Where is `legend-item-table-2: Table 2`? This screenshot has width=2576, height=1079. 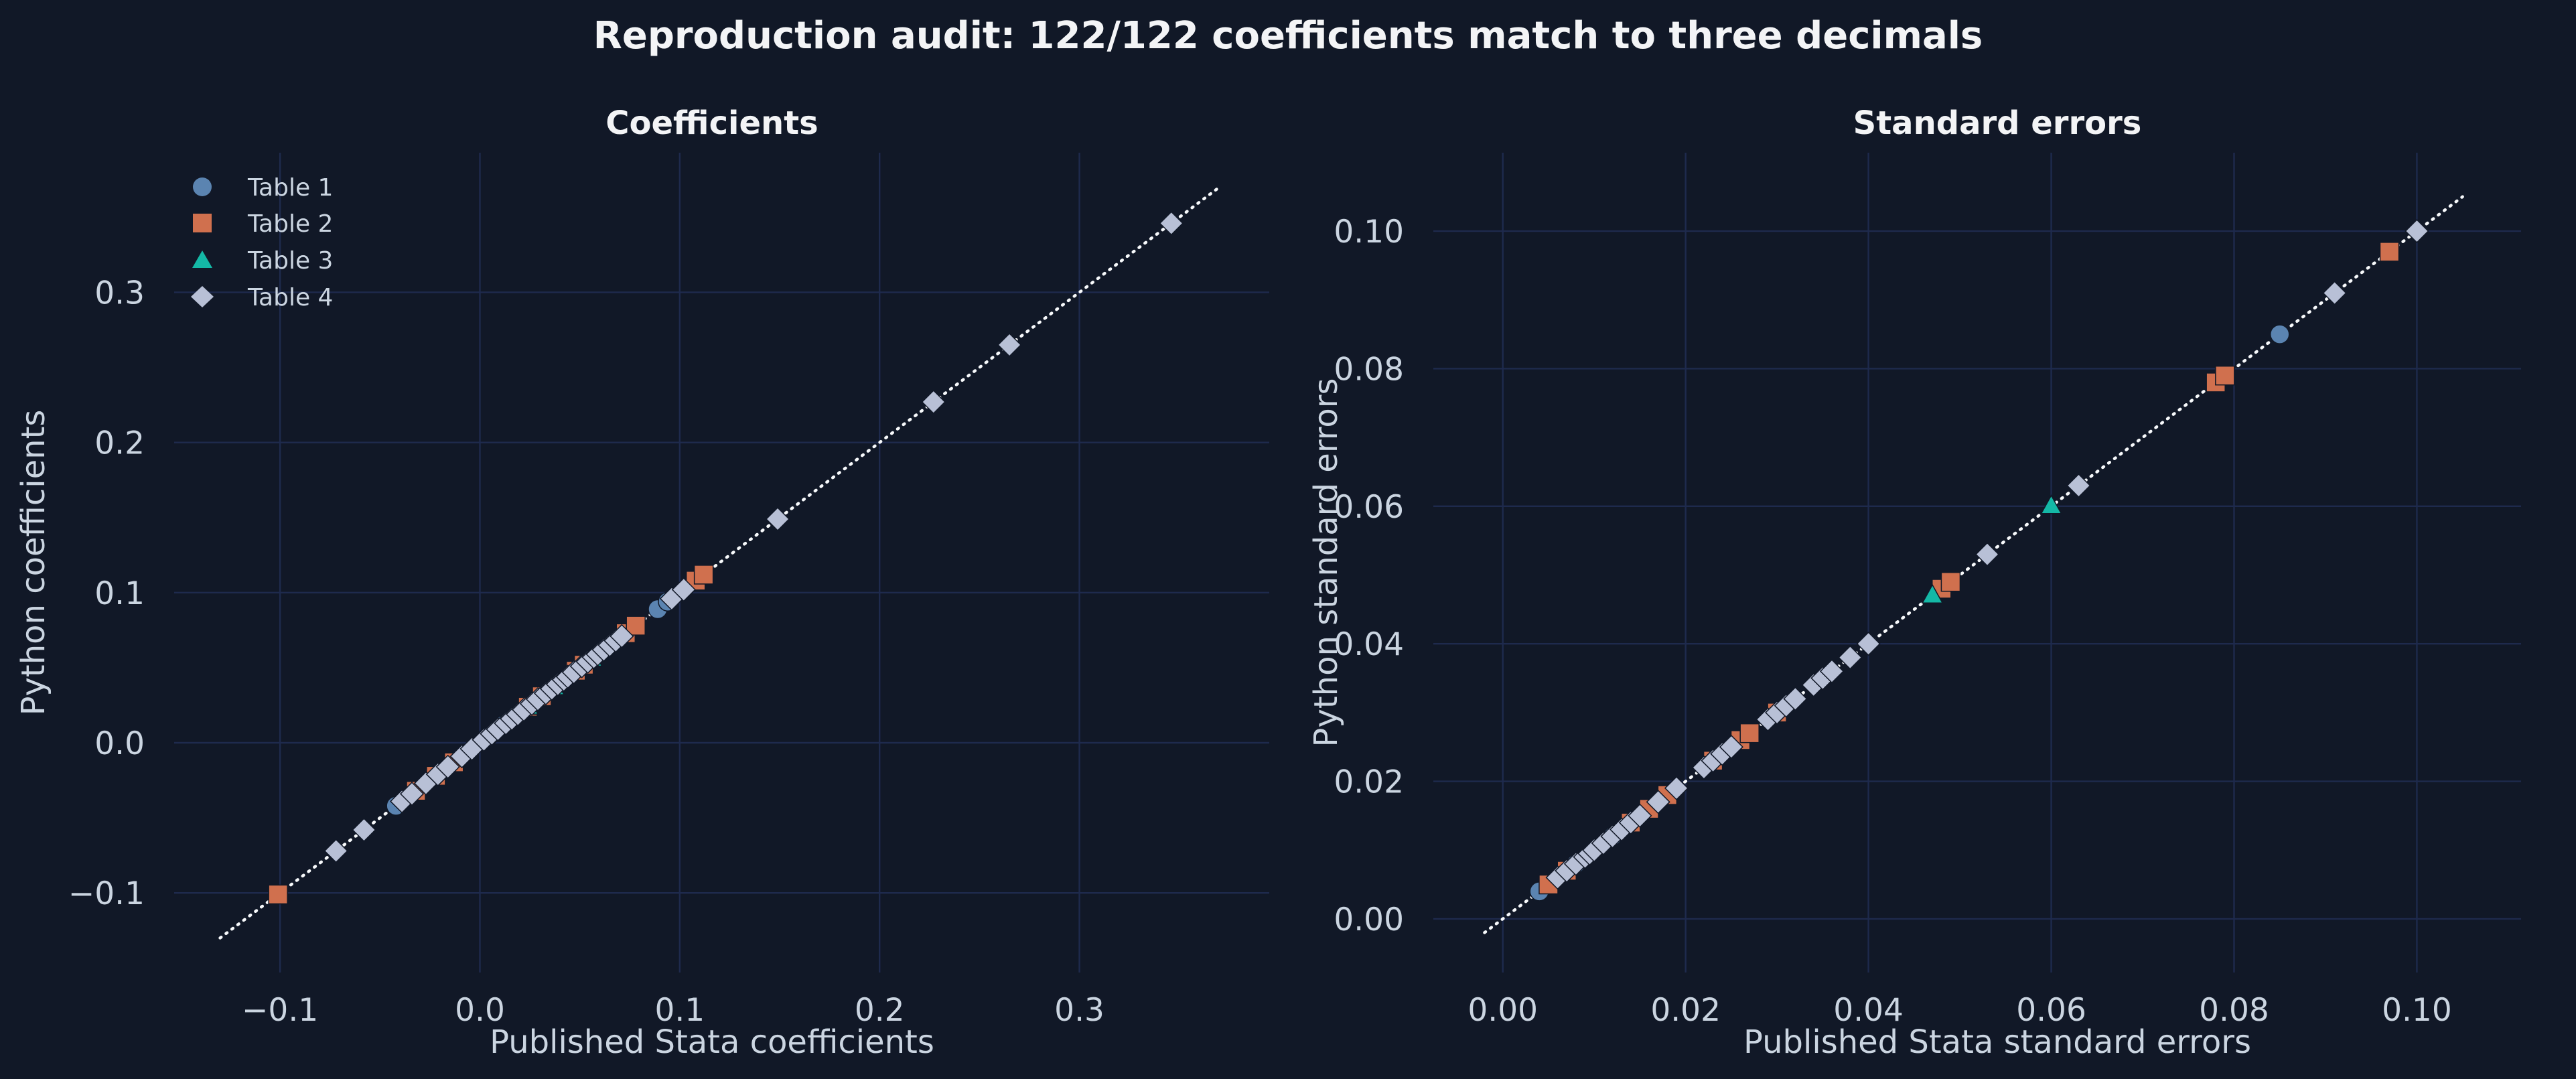
legend-item-table-2: Table 2 is located at coordinates (263, 224).